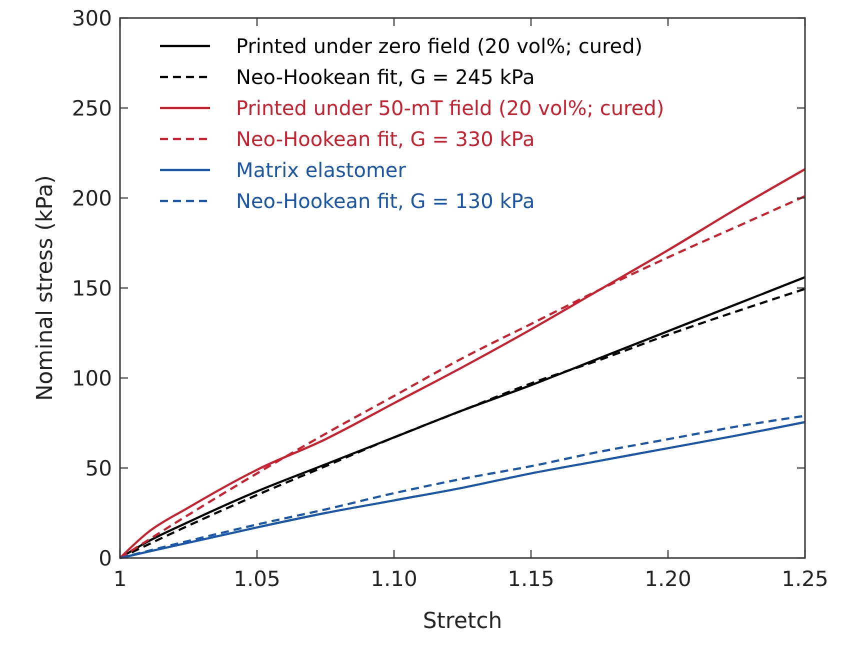 Image resolution: width=847 pixels, height=650 pixels. What do you see at coordinates (385, 139) in the screenshot?
I see `legend-label: Neo-Hookean fit, G = 330 kPa` at bounding box center [385, 139].